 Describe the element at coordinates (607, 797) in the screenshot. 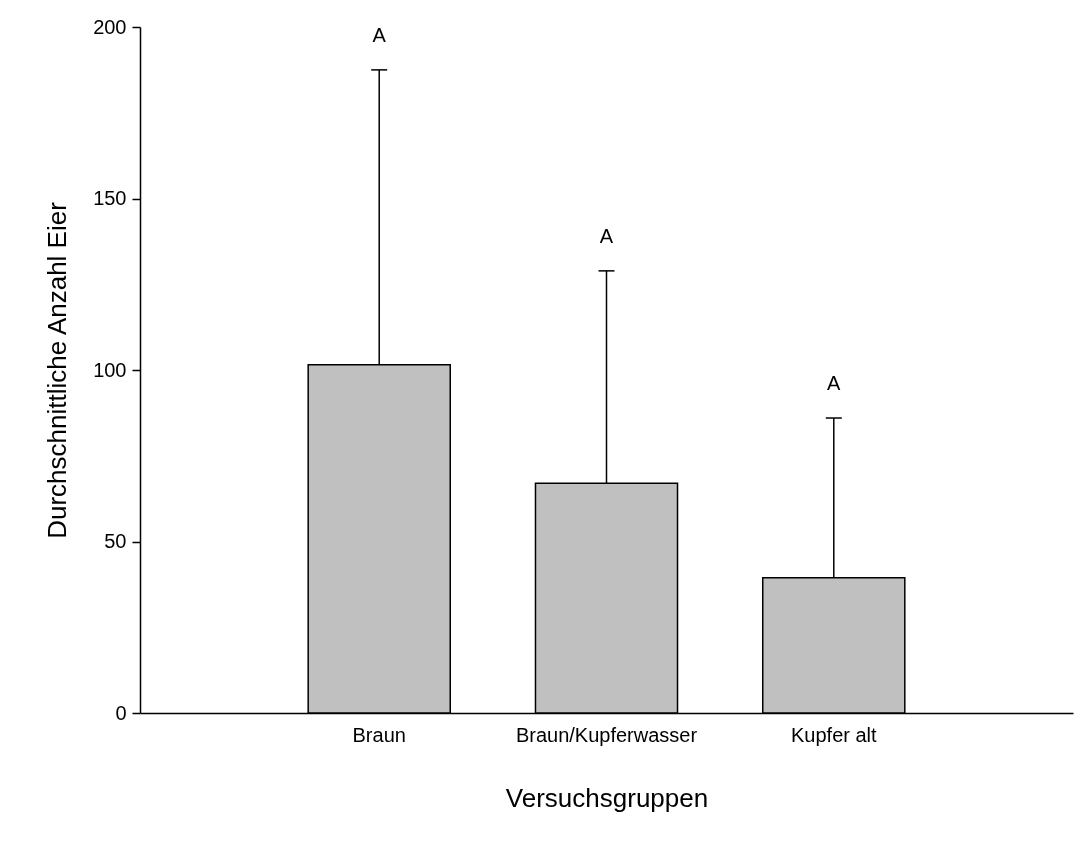

I see `x-axis-title: Versuchsgruppen` at that location.